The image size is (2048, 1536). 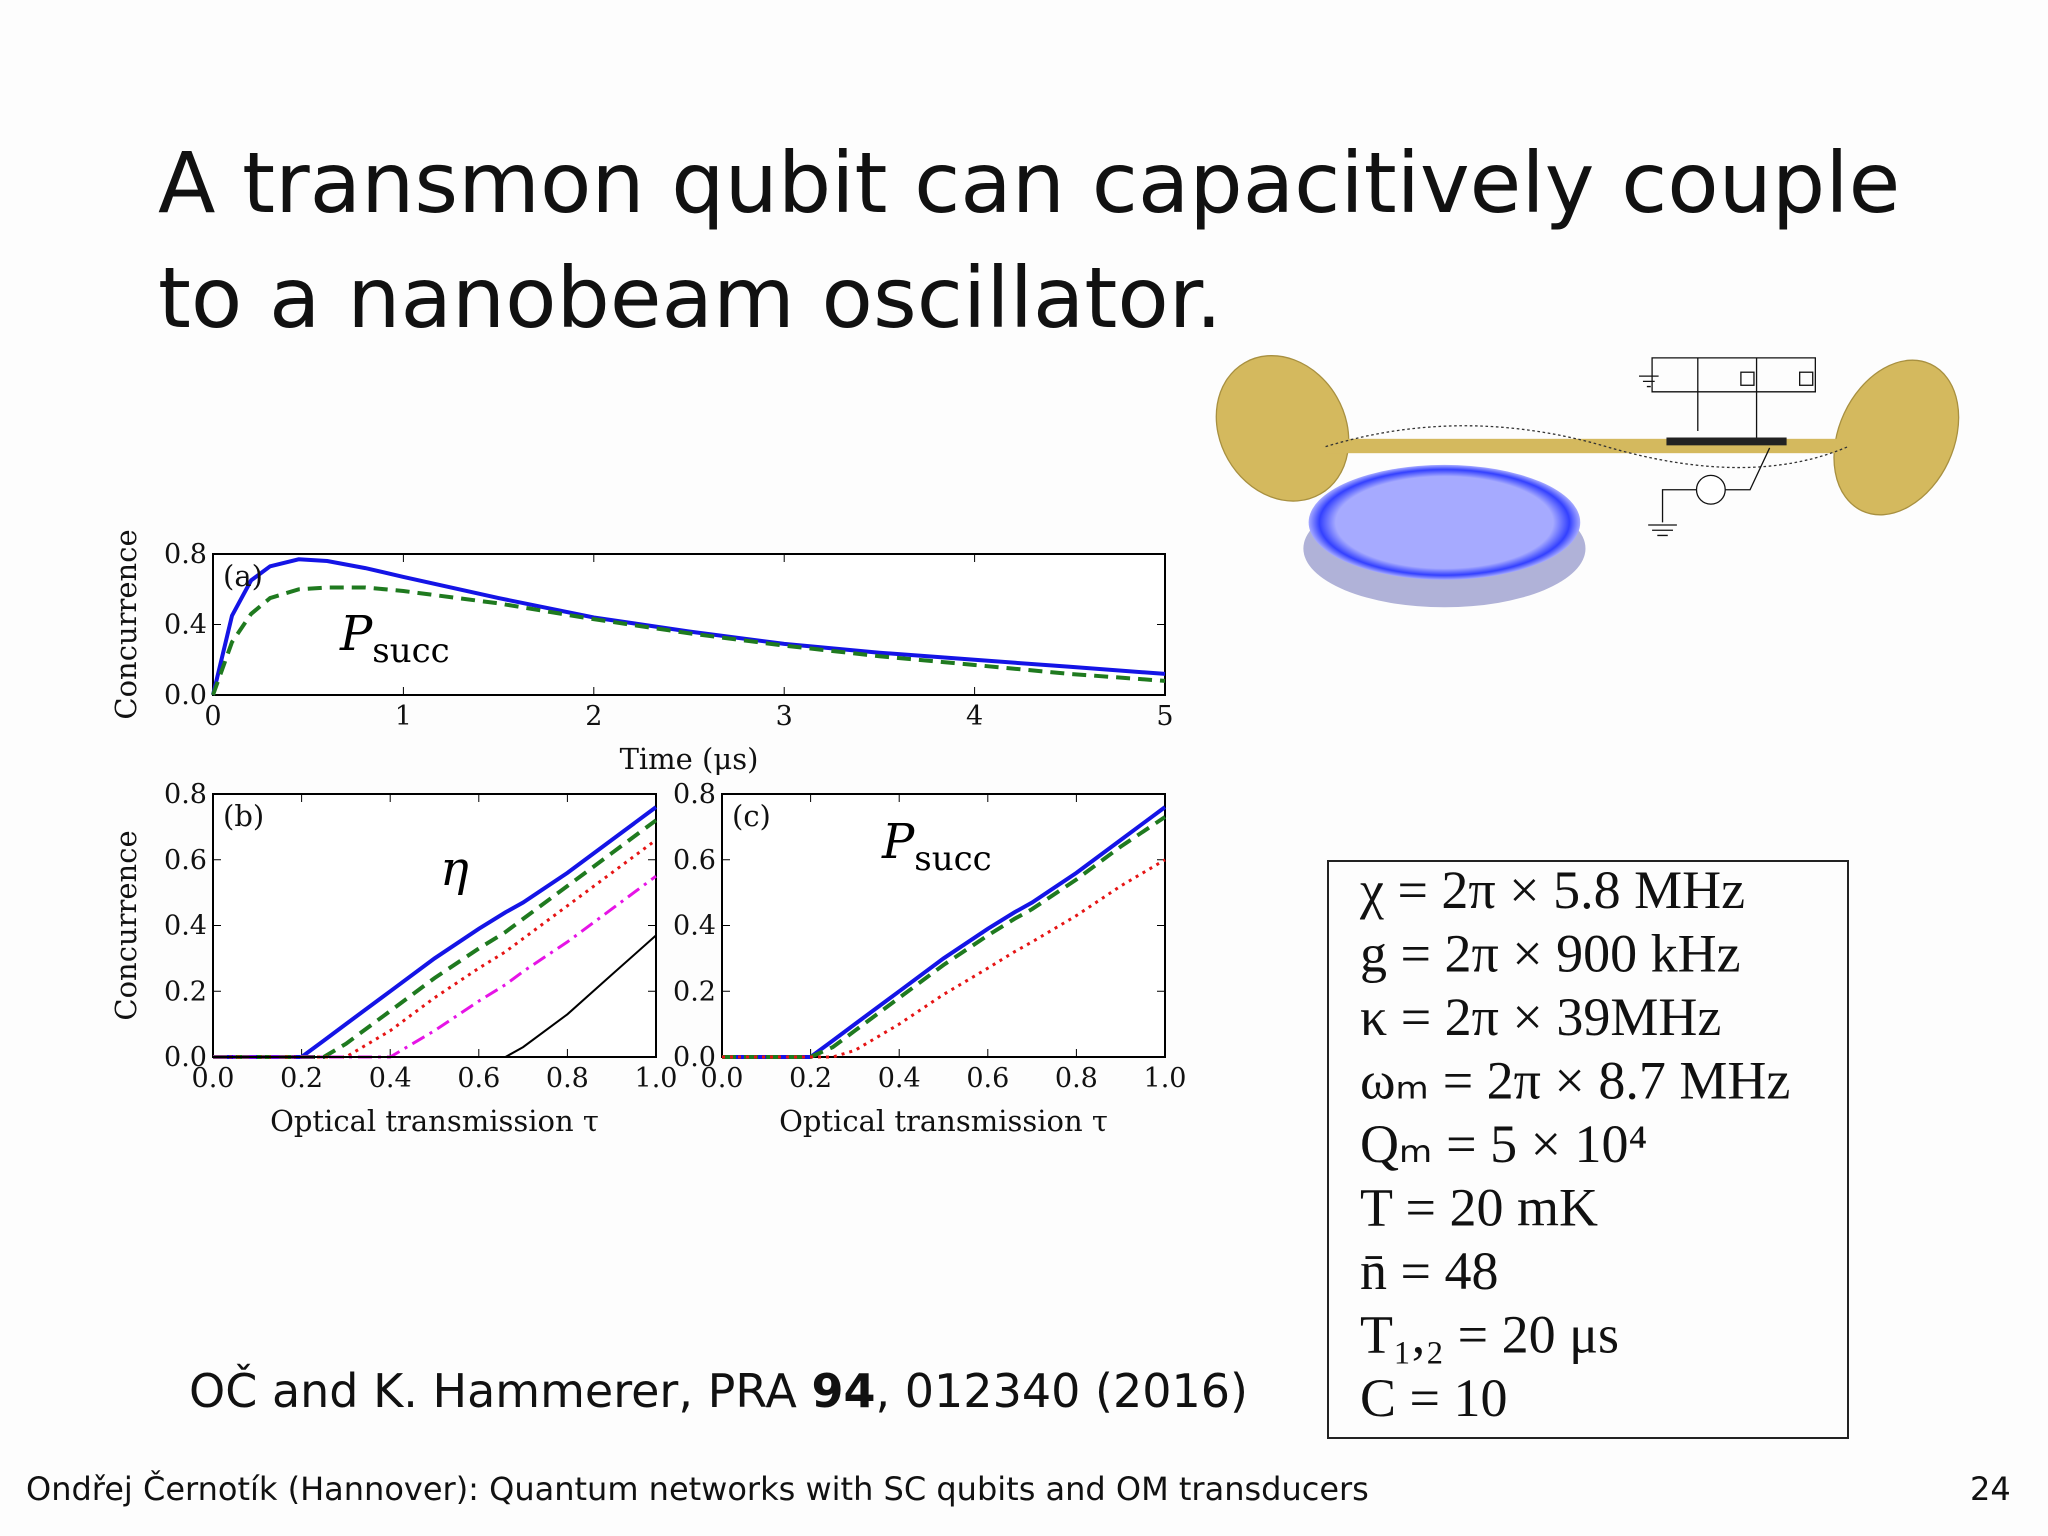 What do you see at coordinates (843, 1391) in the screenshot?
I see `citation-volume: 94` at bounding box center [843, 1391].